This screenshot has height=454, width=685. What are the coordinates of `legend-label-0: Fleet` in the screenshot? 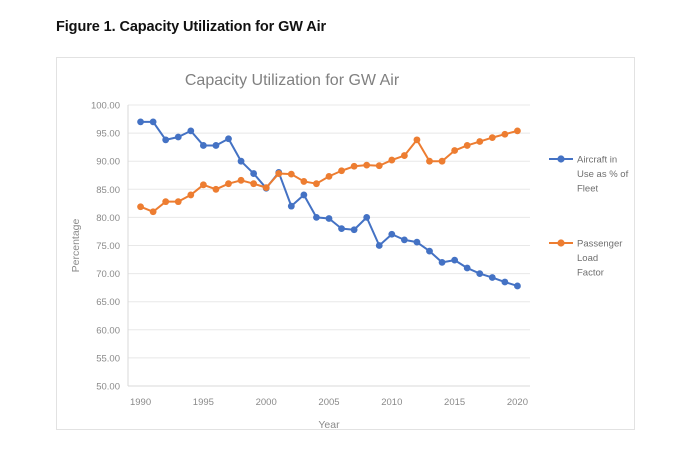 It's located at (587, 189).